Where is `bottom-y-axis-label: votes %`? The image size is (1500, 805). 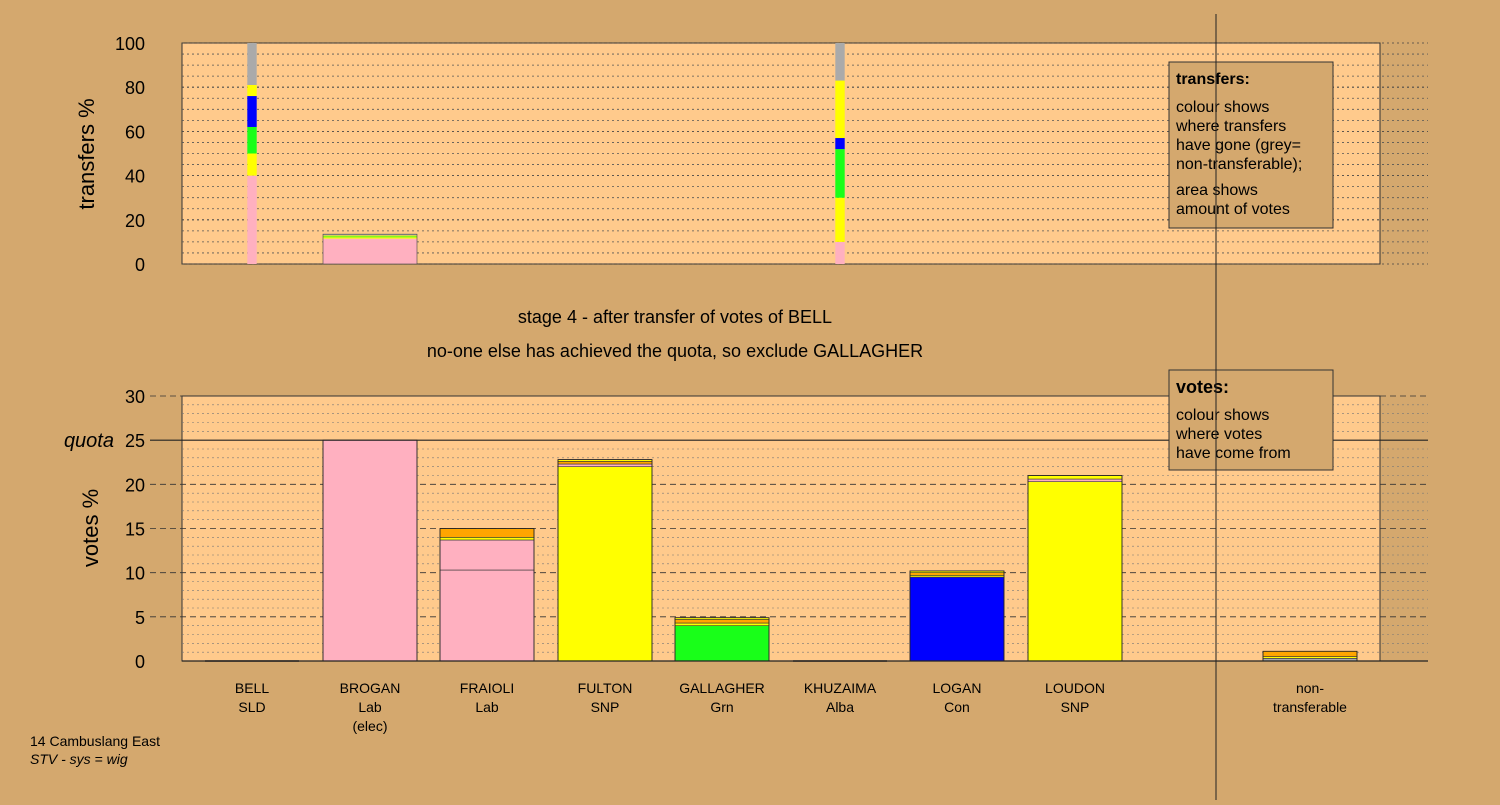
bottom-y-axis-label: votes % is located at coordinates (90, 528).